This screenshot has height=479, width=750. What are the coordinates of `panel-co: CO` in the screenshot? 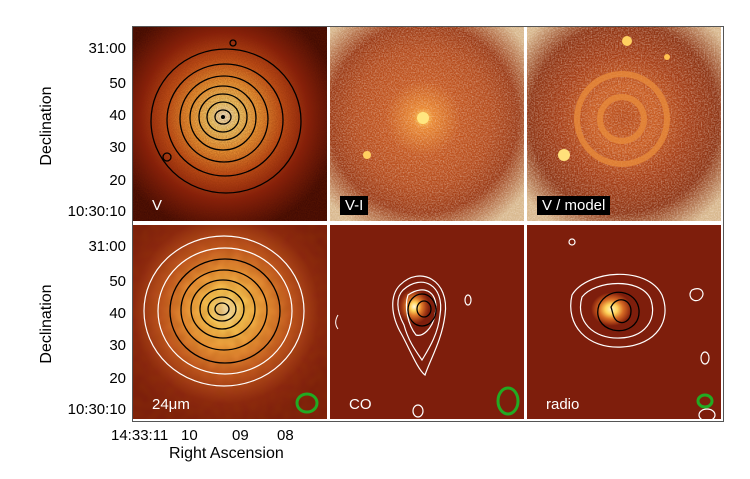 It's located at (427, 322).